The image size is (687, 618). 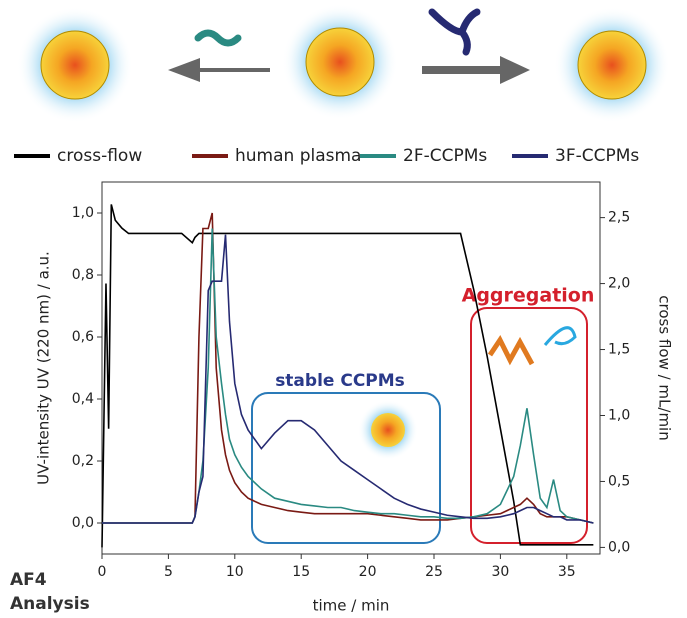 What do you see at coordinates (528, 296) in the screenshot?
I see `annotation: Aggregation` at bounding box center [528, 296].